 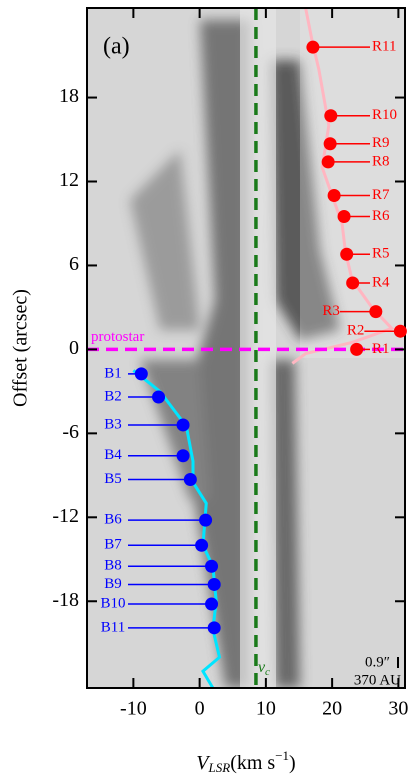 I want to click on point-label: B11, so click(x=113, y=627).